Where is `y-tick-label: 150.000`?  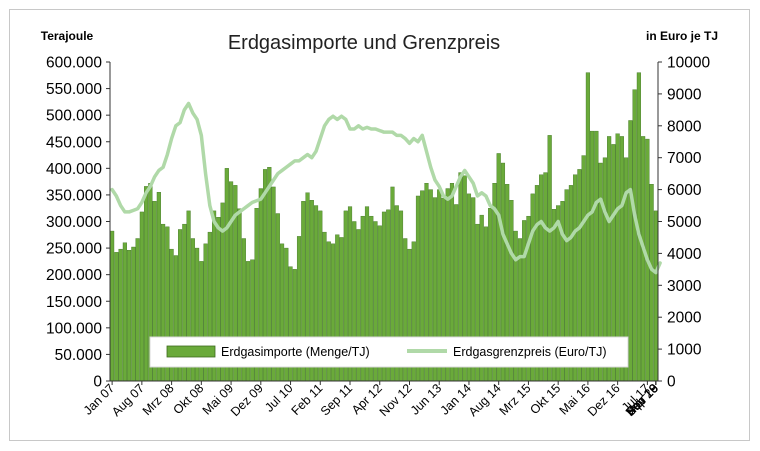 y-tick-label: 150.000 is located at coordinates (74, 302).